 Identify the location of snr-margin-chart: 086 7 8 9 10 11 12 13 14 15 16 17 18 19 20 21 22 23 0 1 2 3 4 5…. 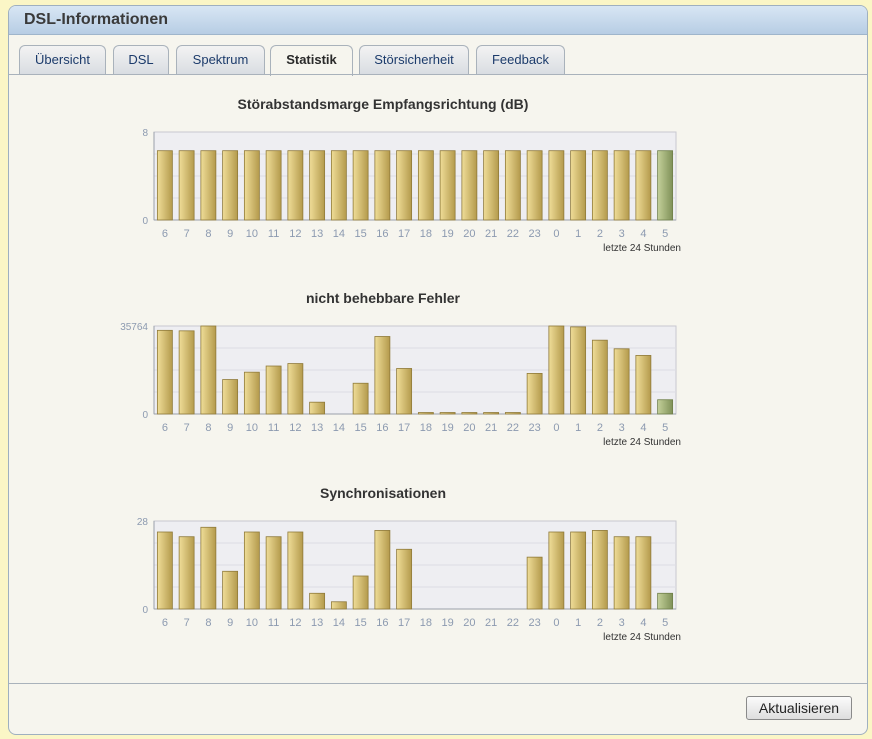
(411, 191).